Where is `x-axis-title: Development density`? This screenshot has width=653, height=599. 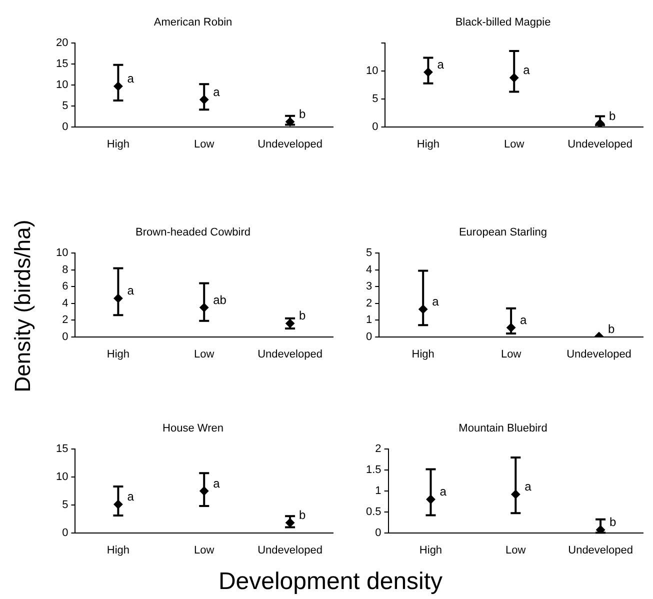
x-axis-title: Development density is located at coordinates (330, 582).